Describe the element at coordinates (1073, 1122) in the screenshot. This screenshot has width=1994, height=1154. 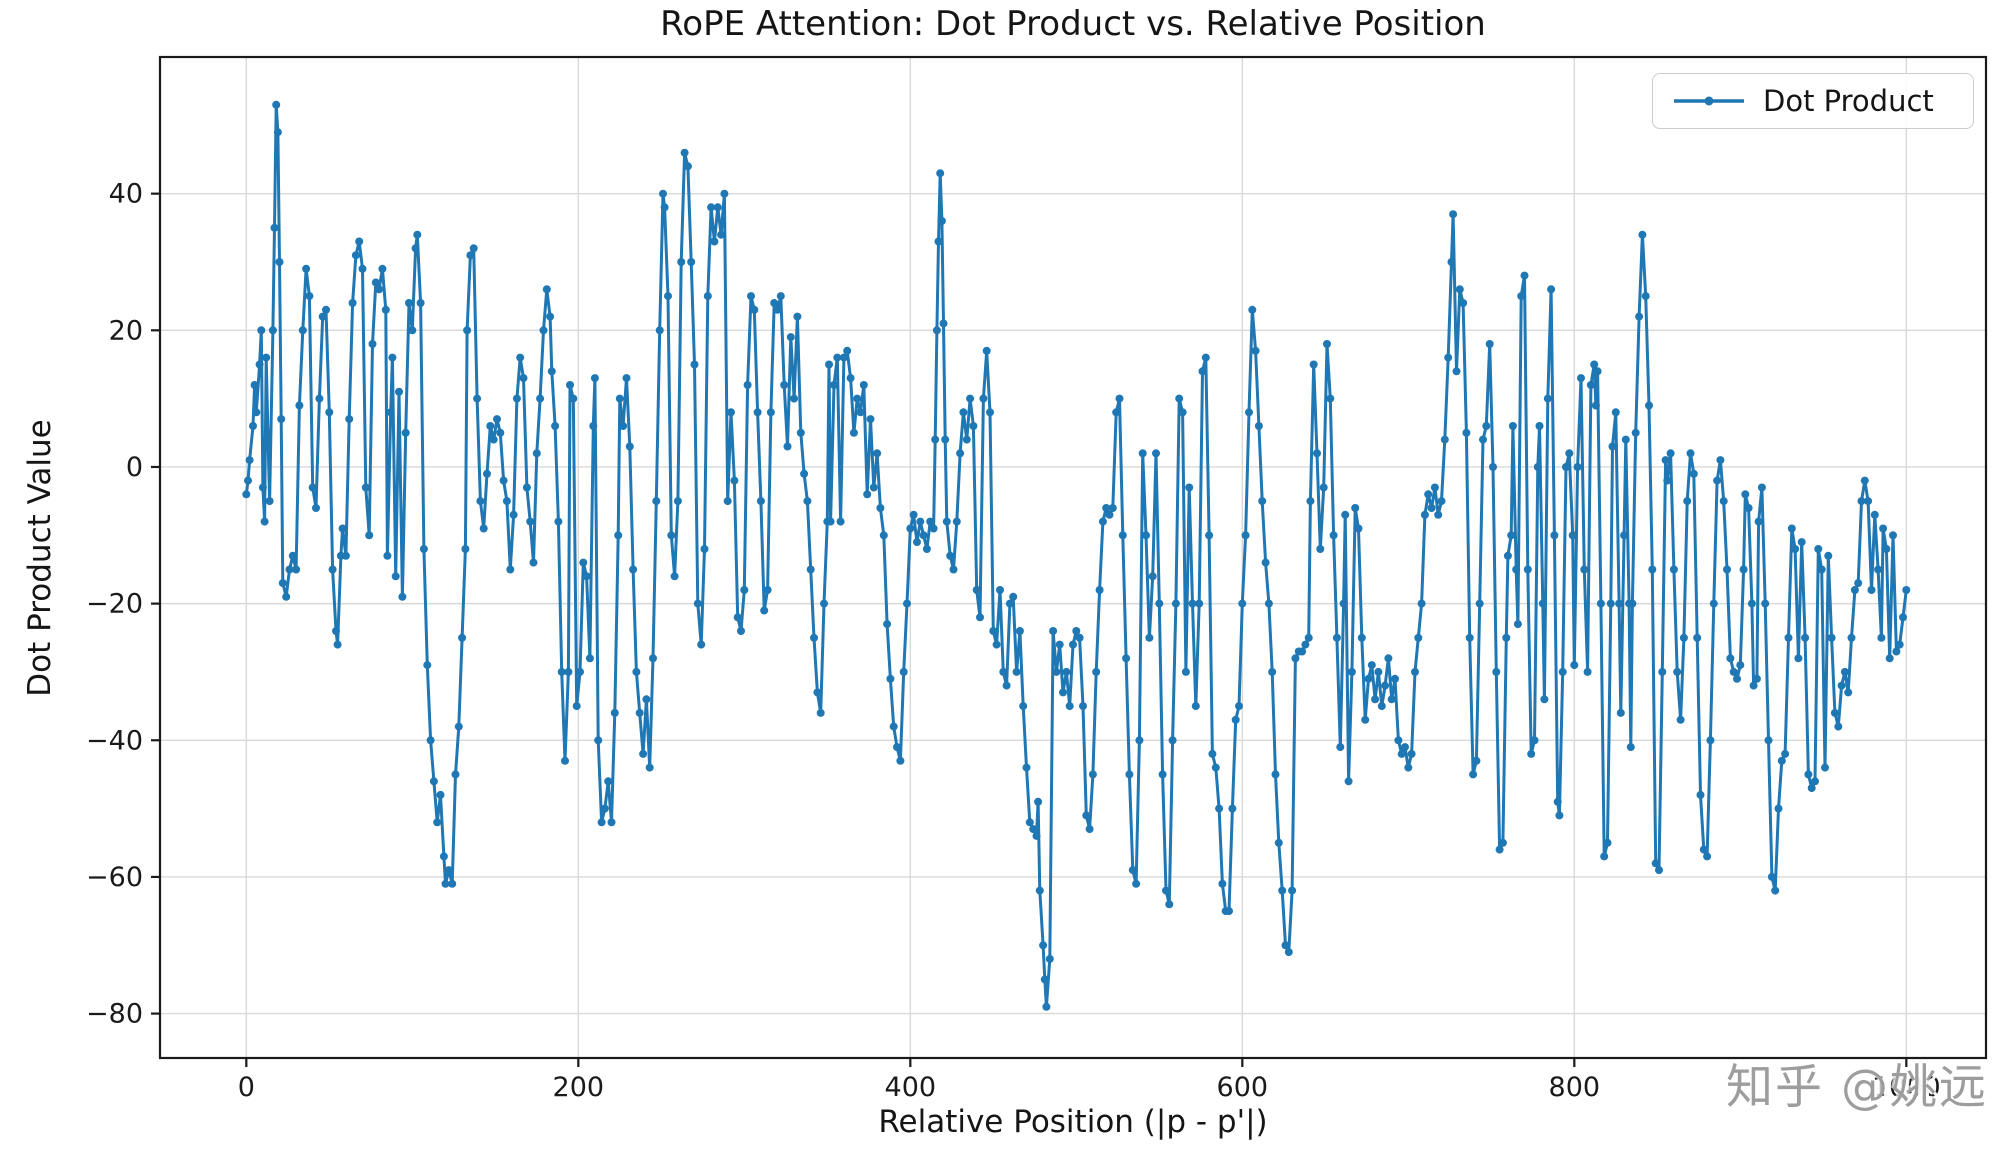
I see `x-axis-label: Relative Position (|p - p'|)` at that location.